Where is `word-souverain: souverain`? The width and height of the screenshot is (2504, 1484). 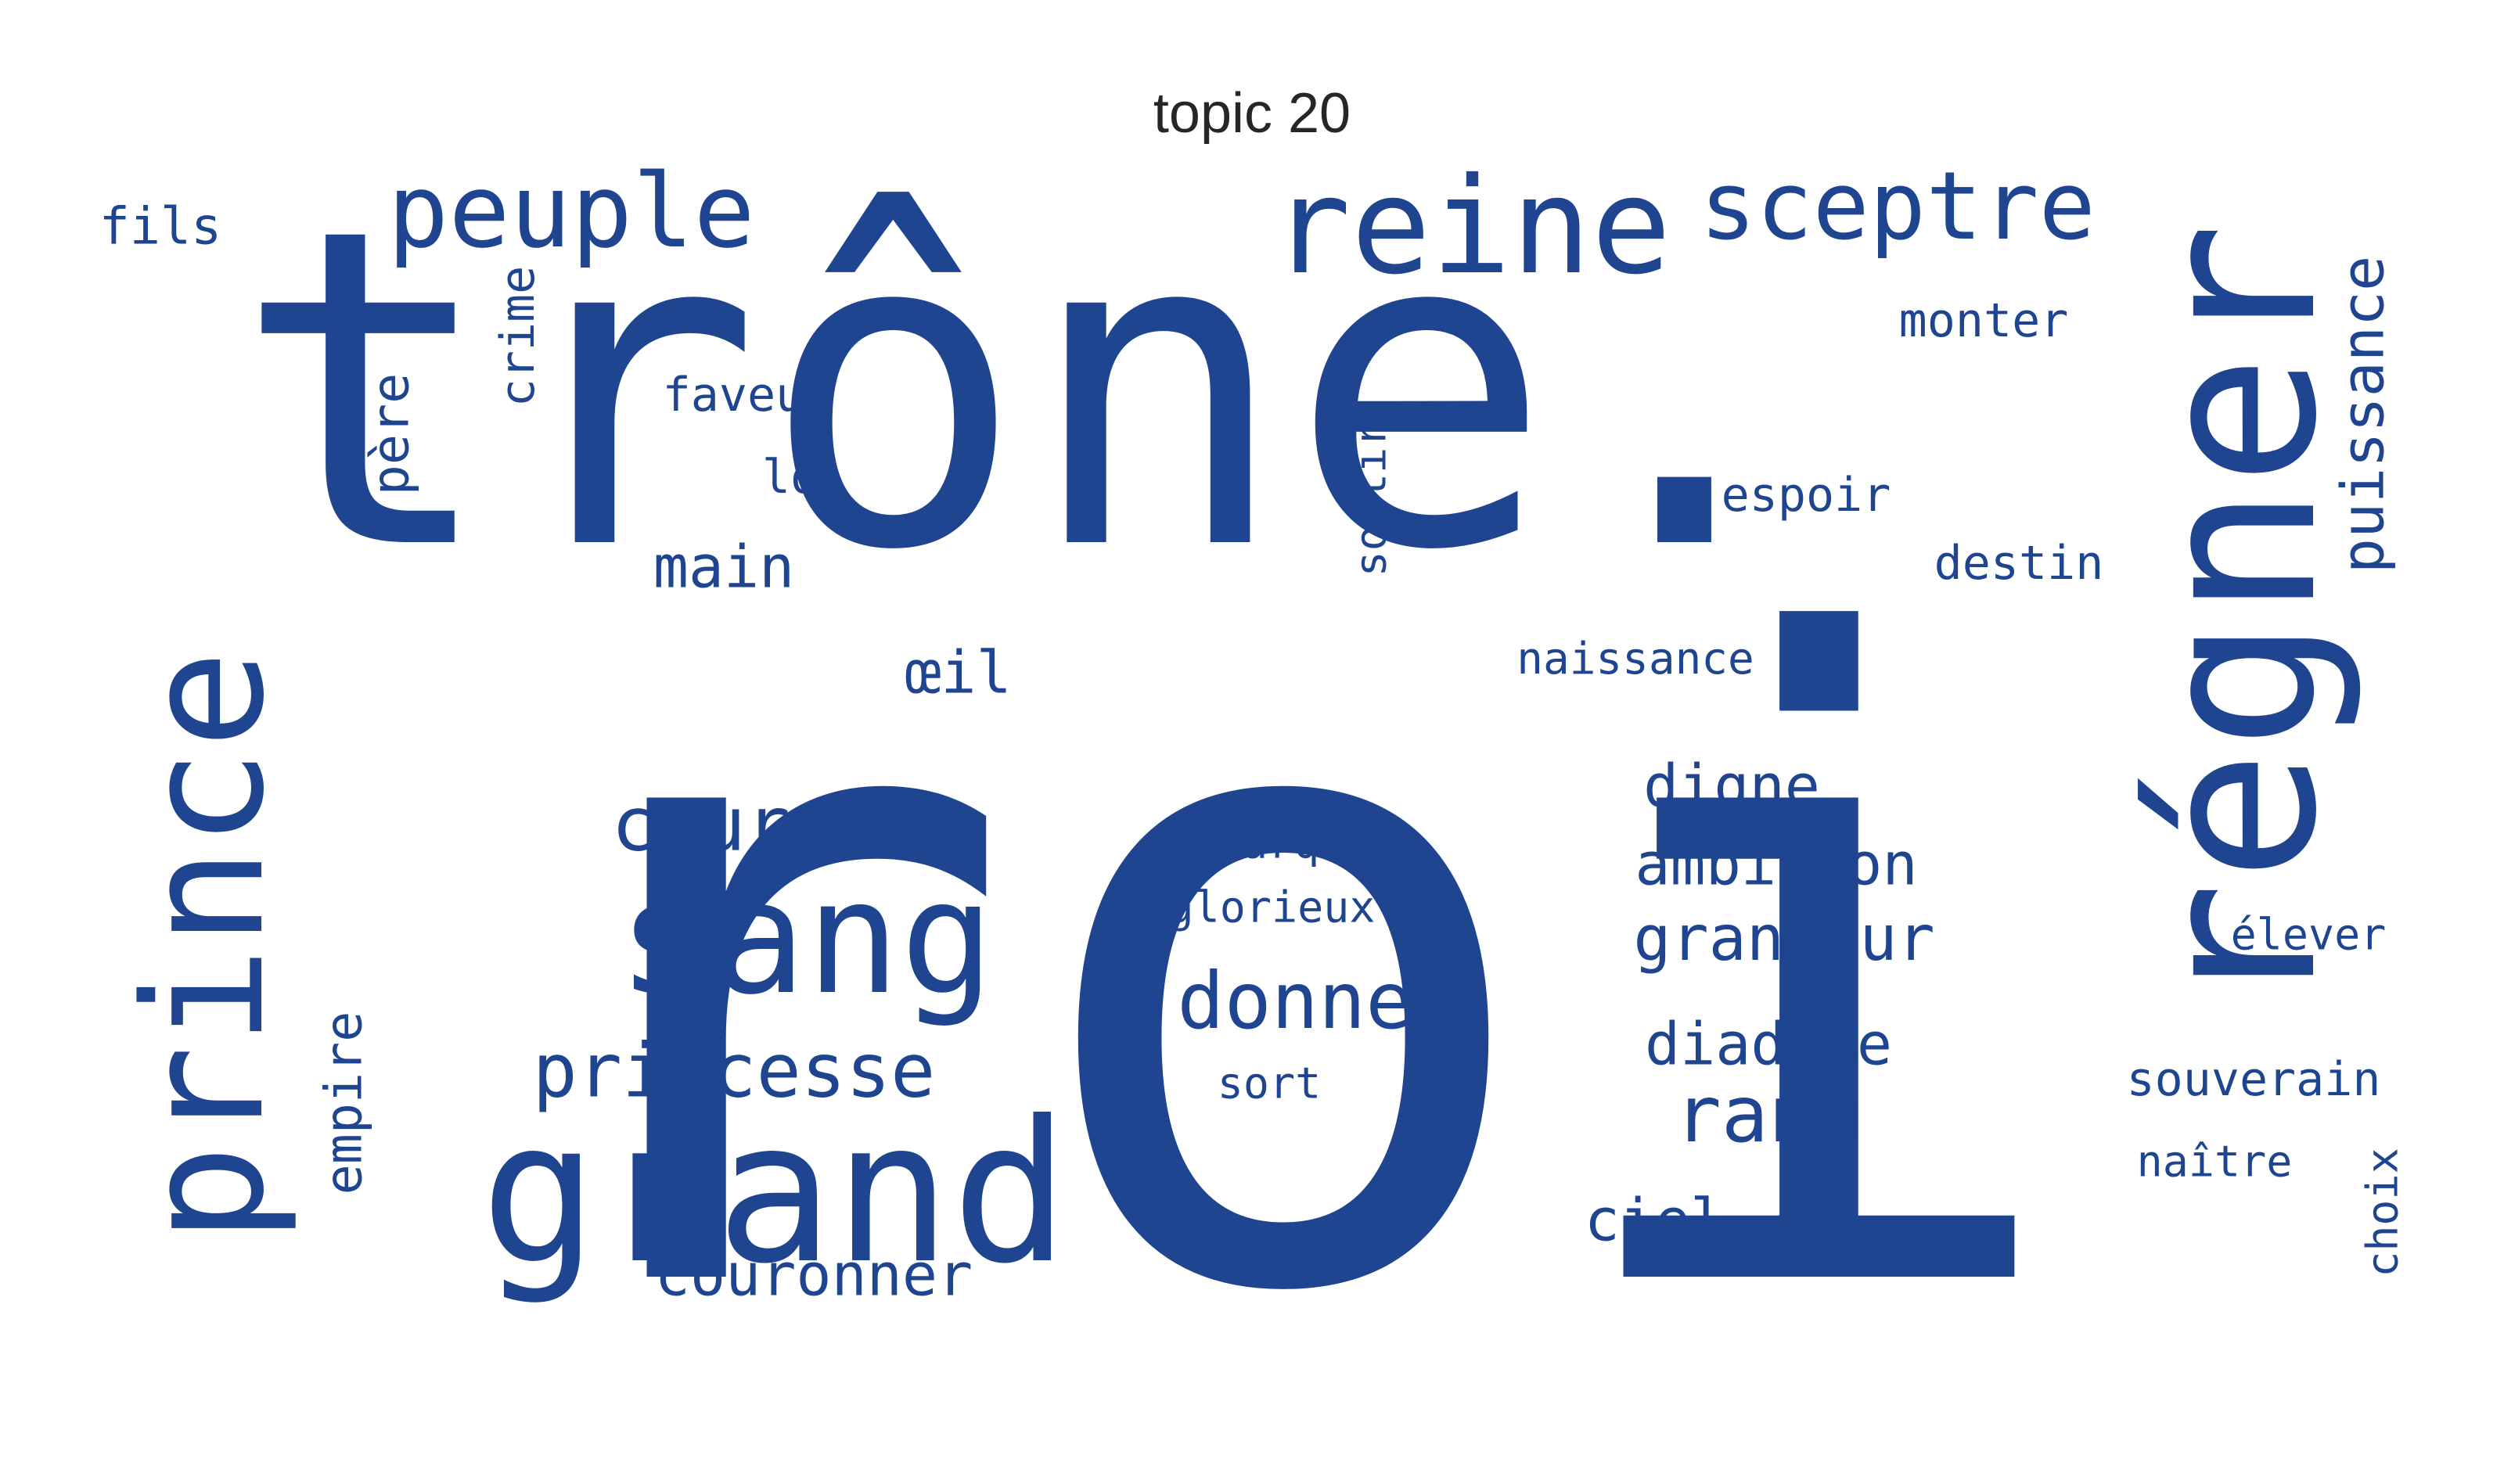 word-souverain: souverain is located at coordinates (2253, 1079).